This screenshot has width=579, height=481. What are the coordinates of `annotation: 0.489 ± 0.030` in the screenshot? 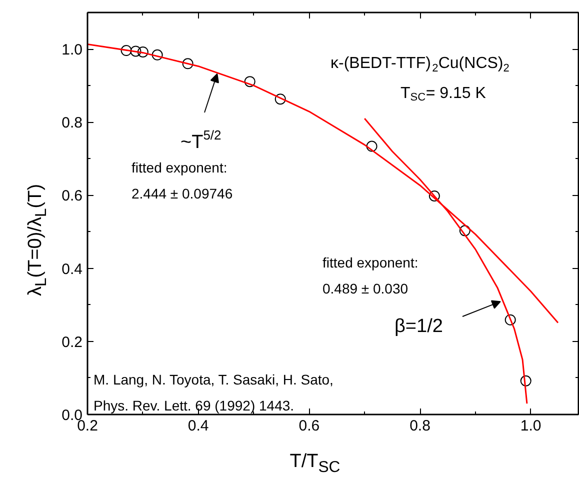 It's located at (365, 288).